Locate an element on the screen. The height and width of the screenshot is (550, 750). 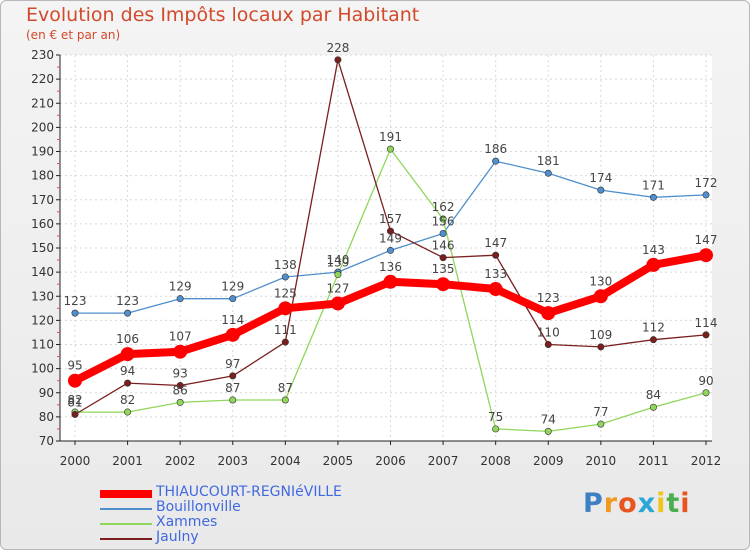
legend-swatch is located at coordinates (126, 524).